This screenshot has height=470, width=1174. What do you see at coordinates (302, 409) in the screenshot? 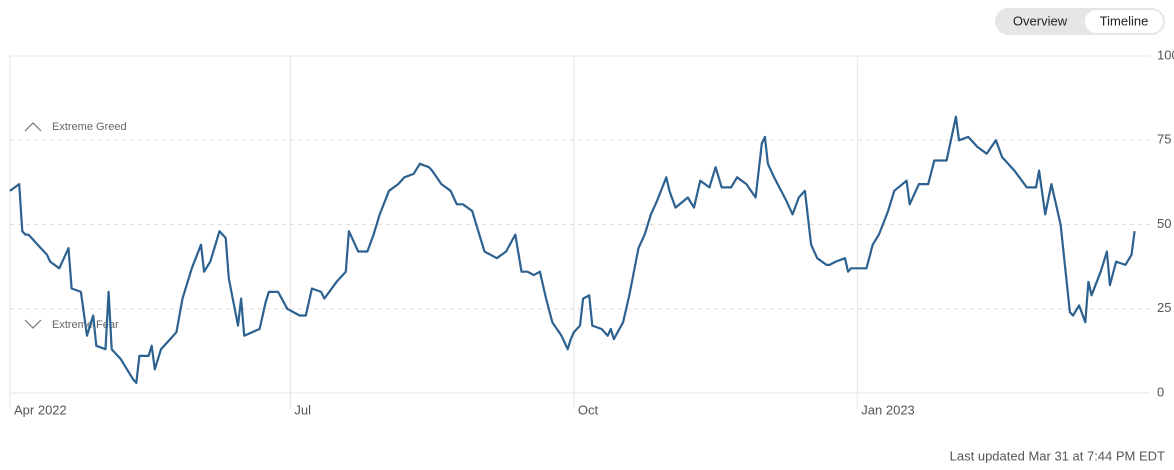
I see `x-tick-label: Jul` at bounding box center [302, 409].